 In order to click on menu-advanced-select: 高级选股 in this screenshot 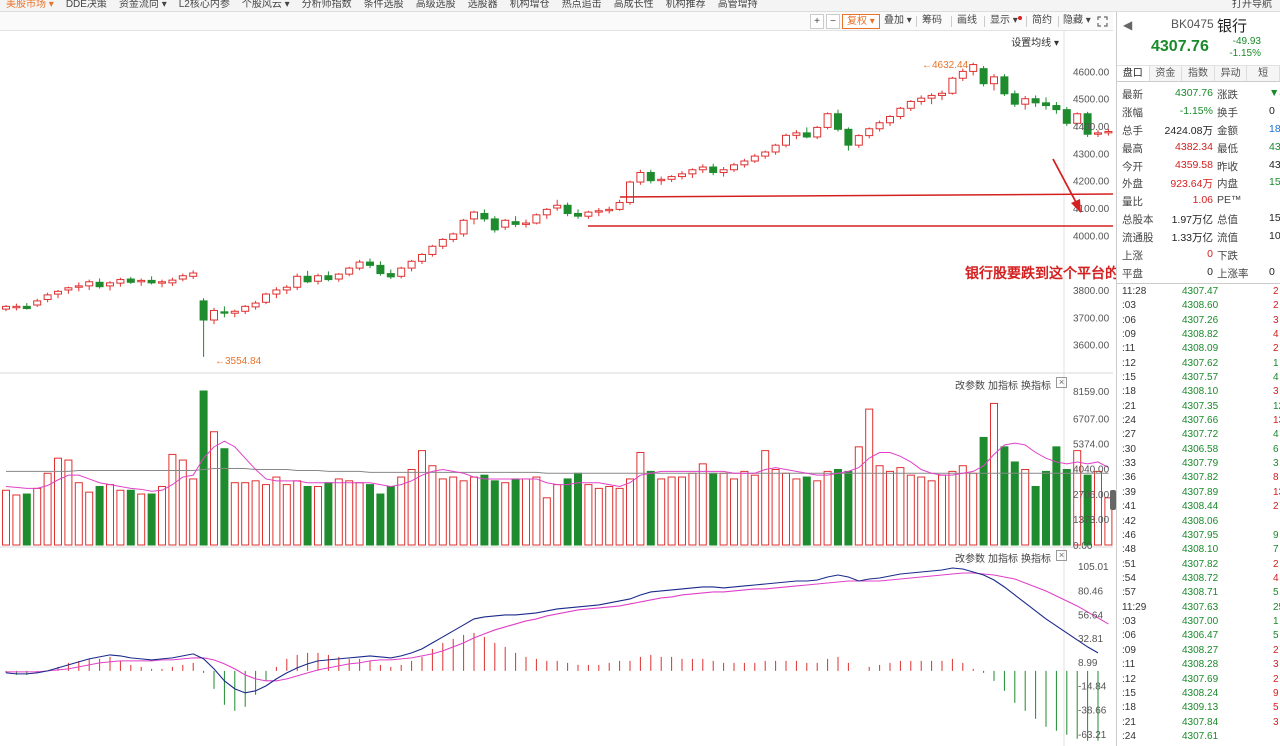, I will do `click(435, 5)`.